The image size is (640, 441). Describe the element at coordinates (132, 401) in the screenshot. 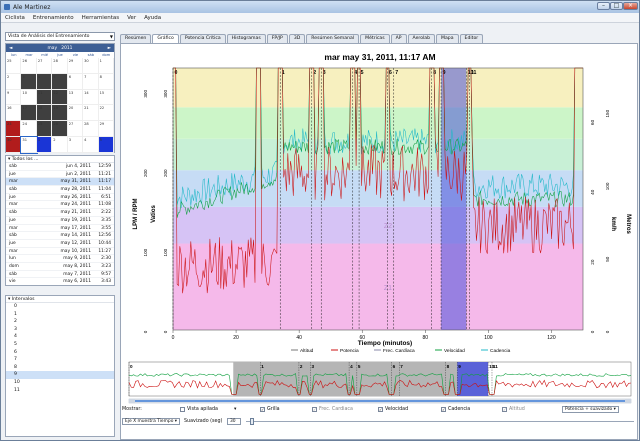

I see `scroll-left-button` at that location.